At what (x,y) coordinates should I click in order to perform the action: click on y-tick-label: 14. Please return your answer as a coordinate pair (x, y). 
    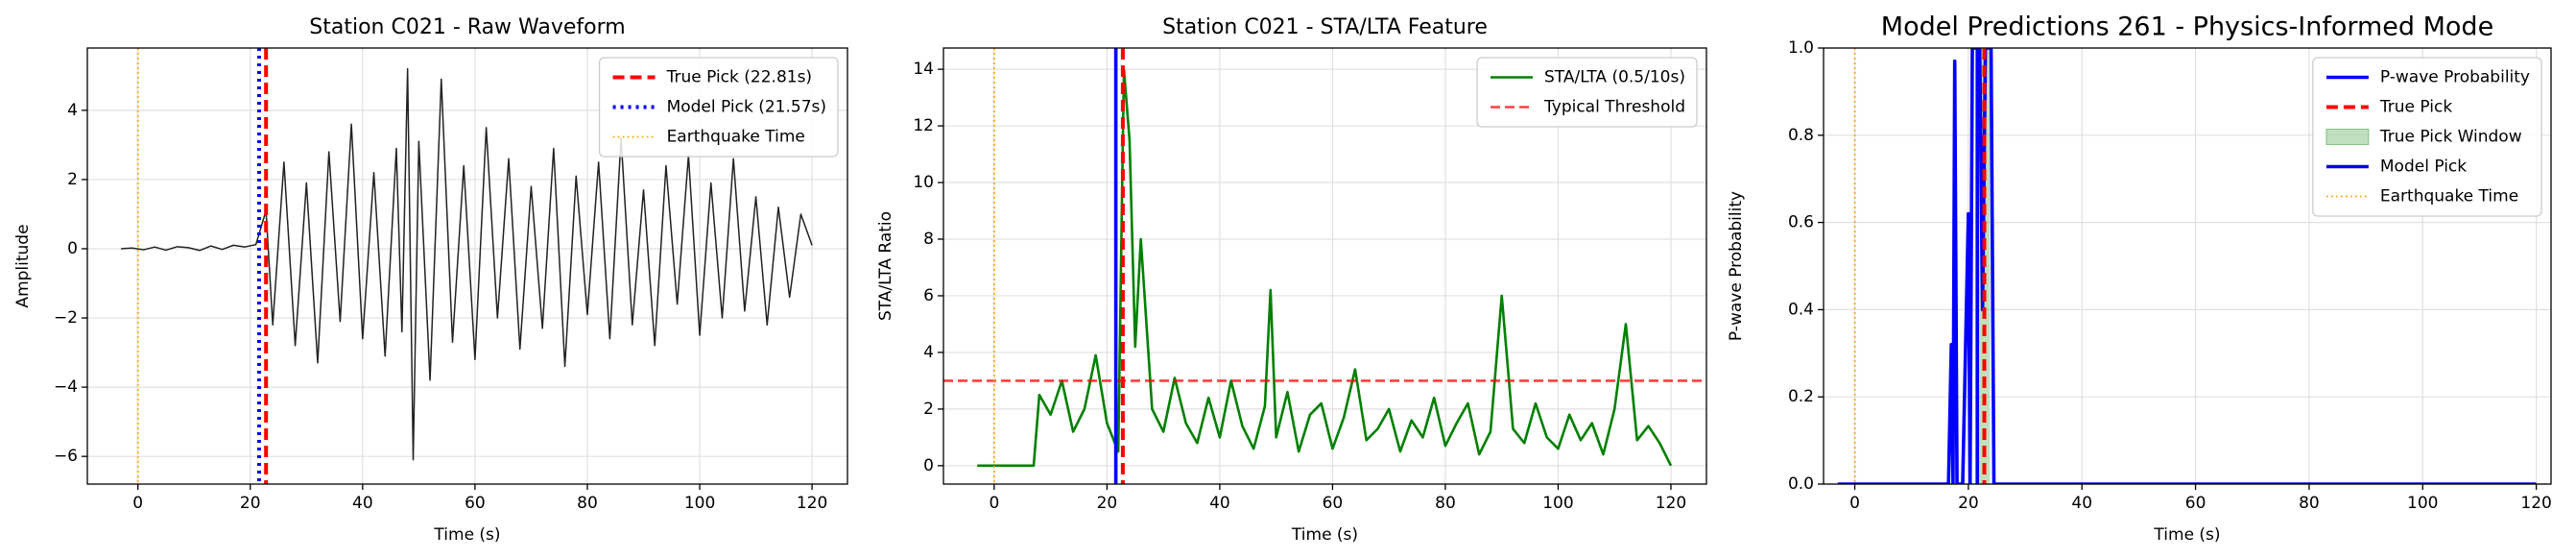
    Looking at the image, I should click on (923, 69).